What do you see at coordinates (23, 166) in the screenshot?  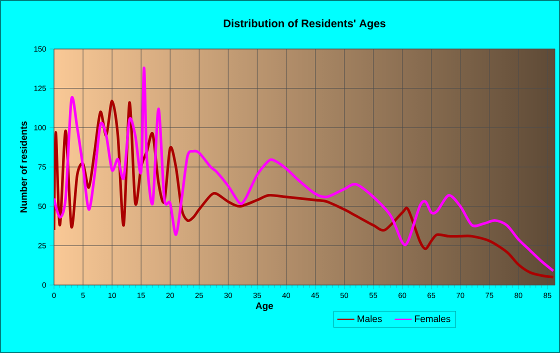 I see `y-axis-title: Number of residents` at bounding box center [23, 166].